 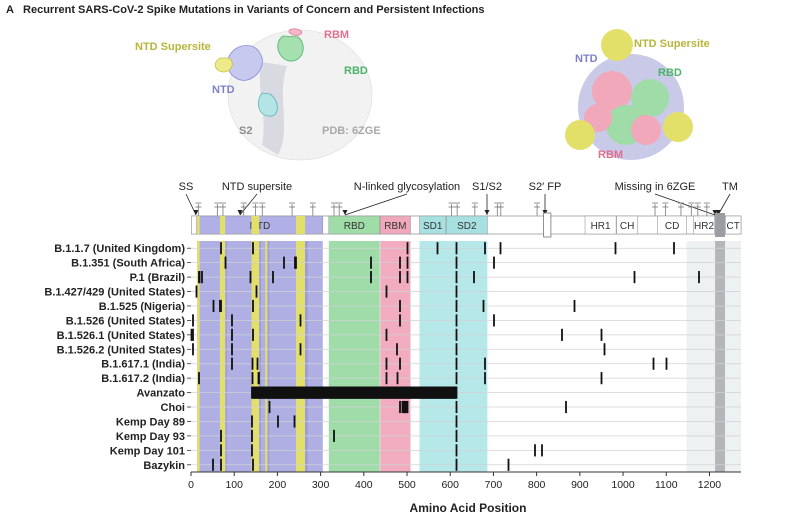 I want to click on side-label-s2: S2, so click(x=245, y=131).